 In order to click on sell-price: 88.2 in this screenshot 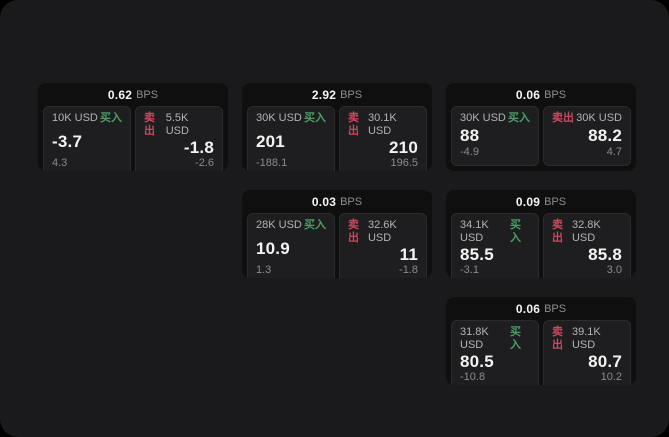, I will do `click(605, 135)`.